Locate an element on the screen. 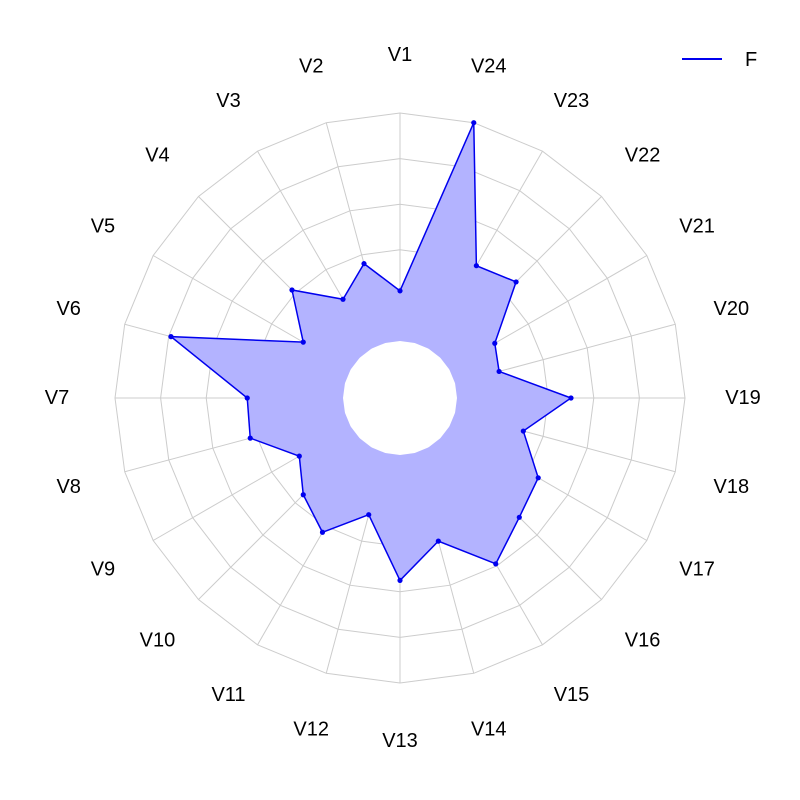  data-point-v22 is located at coordinates (516, 282).